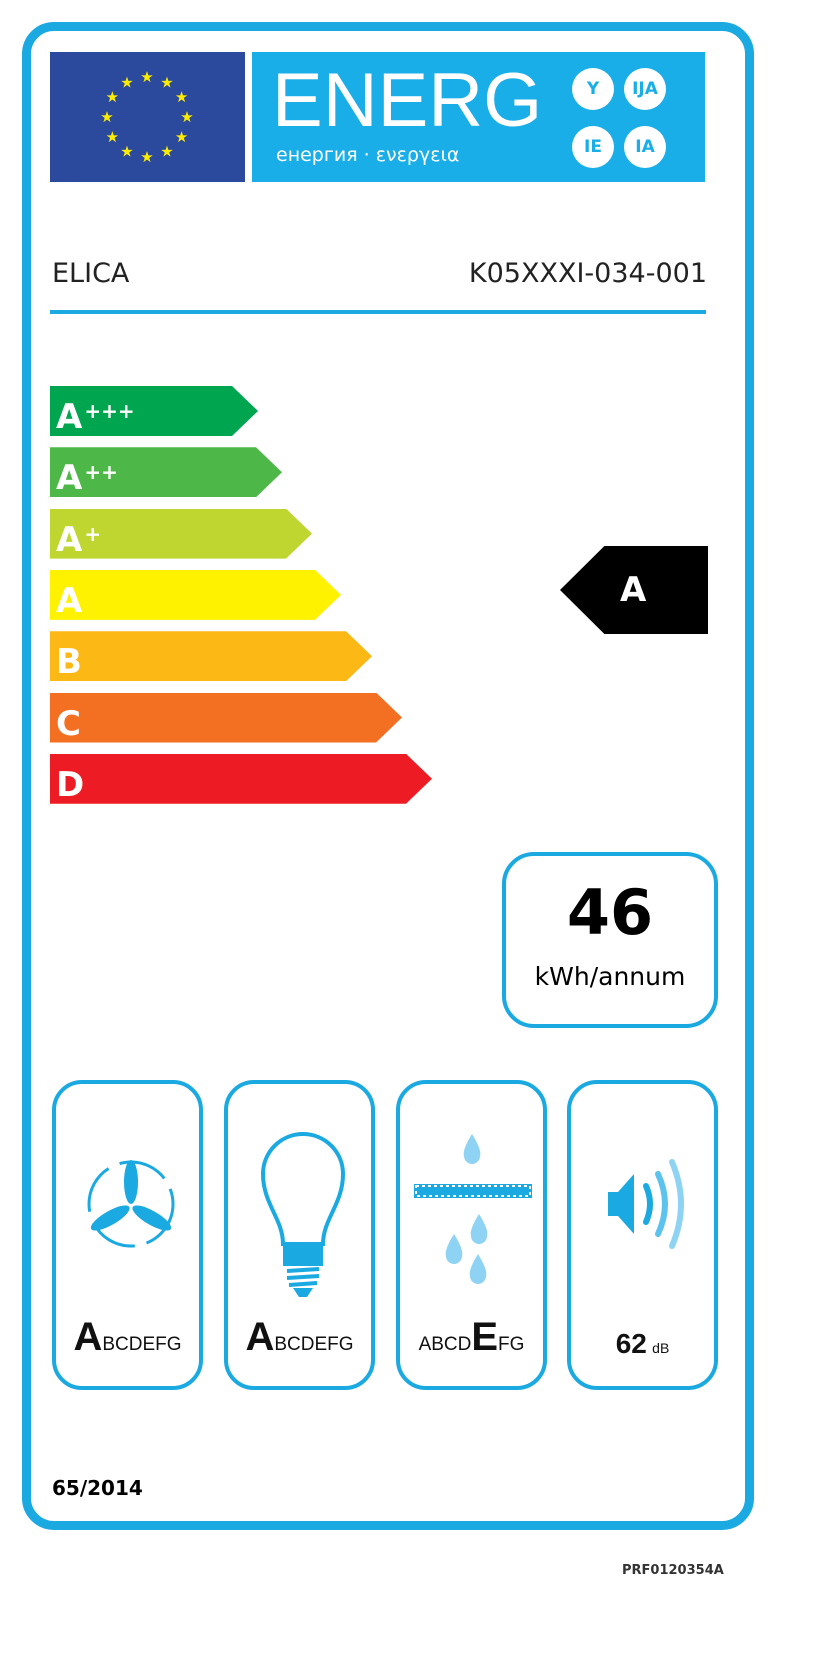 The width and height of the screenshot is (825, 1672). Describe the element at coordinates (587, 273) in the screenshot. I see `model-identifier: K05XXXI-034-001` at that location.